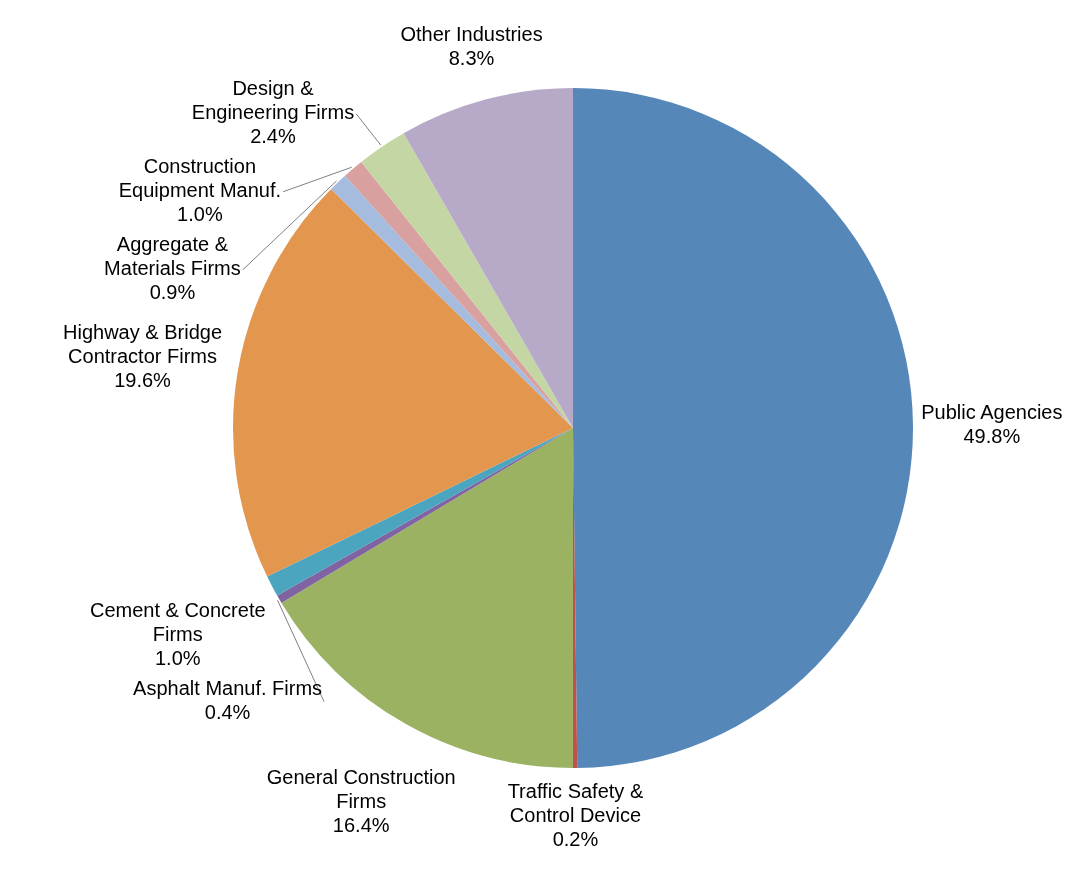 The image size is (1073, 872). Describe the element at coordinates (172, 292) in the screenshot. I see `data-label: 0.9%` at that location.